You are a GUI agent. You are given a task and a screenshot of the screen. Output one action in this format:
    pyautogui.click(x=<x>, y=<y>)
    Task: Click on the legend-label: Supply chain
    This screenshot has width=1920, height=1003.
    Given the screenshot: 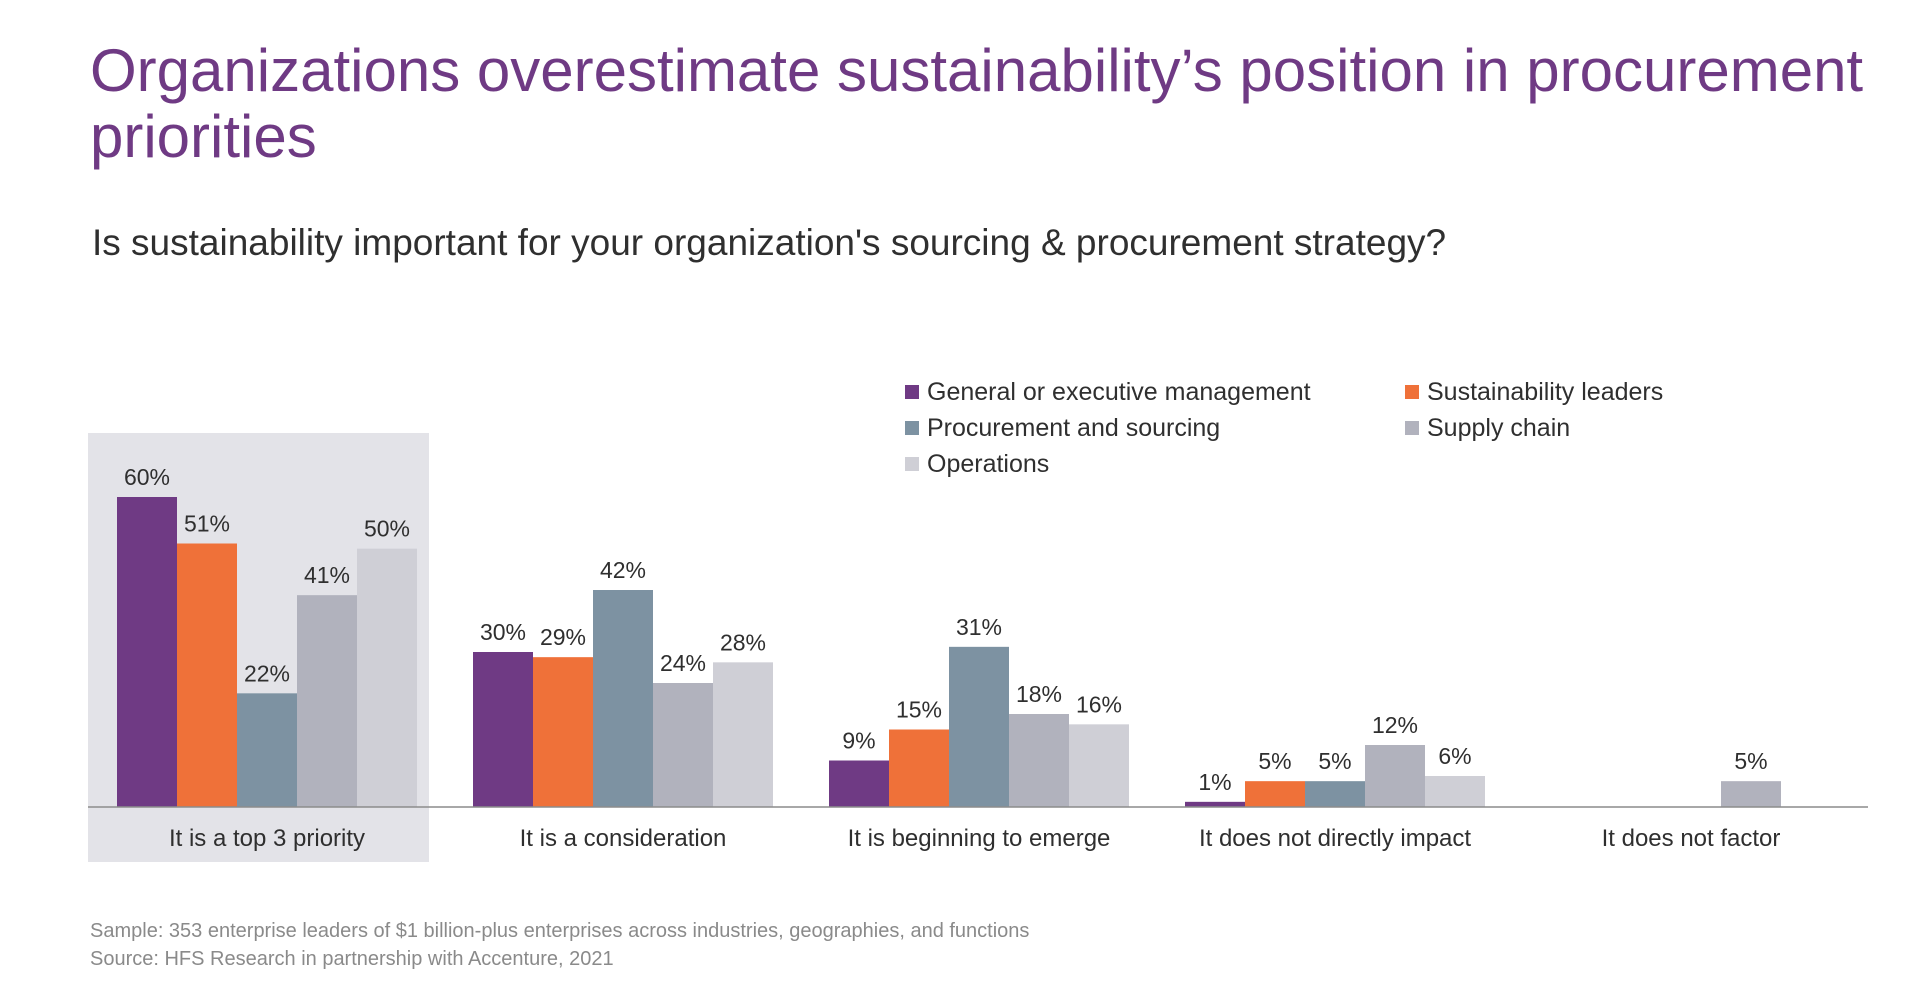 What is the action you would take?
    pyautogui.click(x=1499, y=427)
    